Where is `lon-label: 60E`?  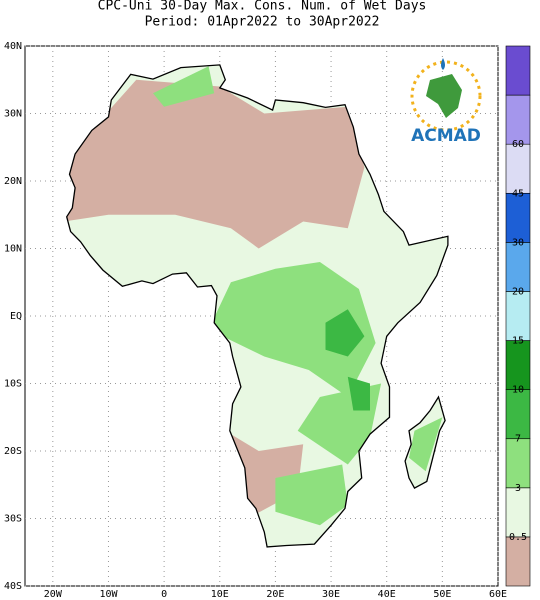 lon-label: 60E is located at coordinates (498, 594).